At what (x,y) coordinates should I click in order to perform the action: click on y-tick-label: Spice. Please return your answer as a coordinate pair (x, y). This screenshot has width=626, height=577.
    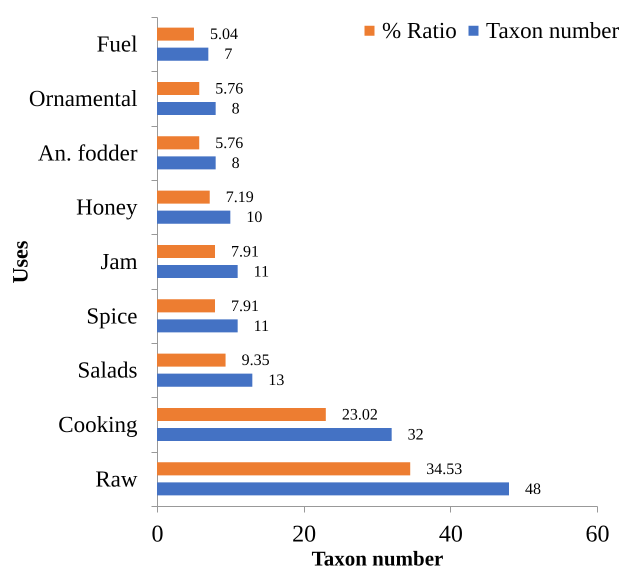
    Looking at the image, I should click on (112, 315).